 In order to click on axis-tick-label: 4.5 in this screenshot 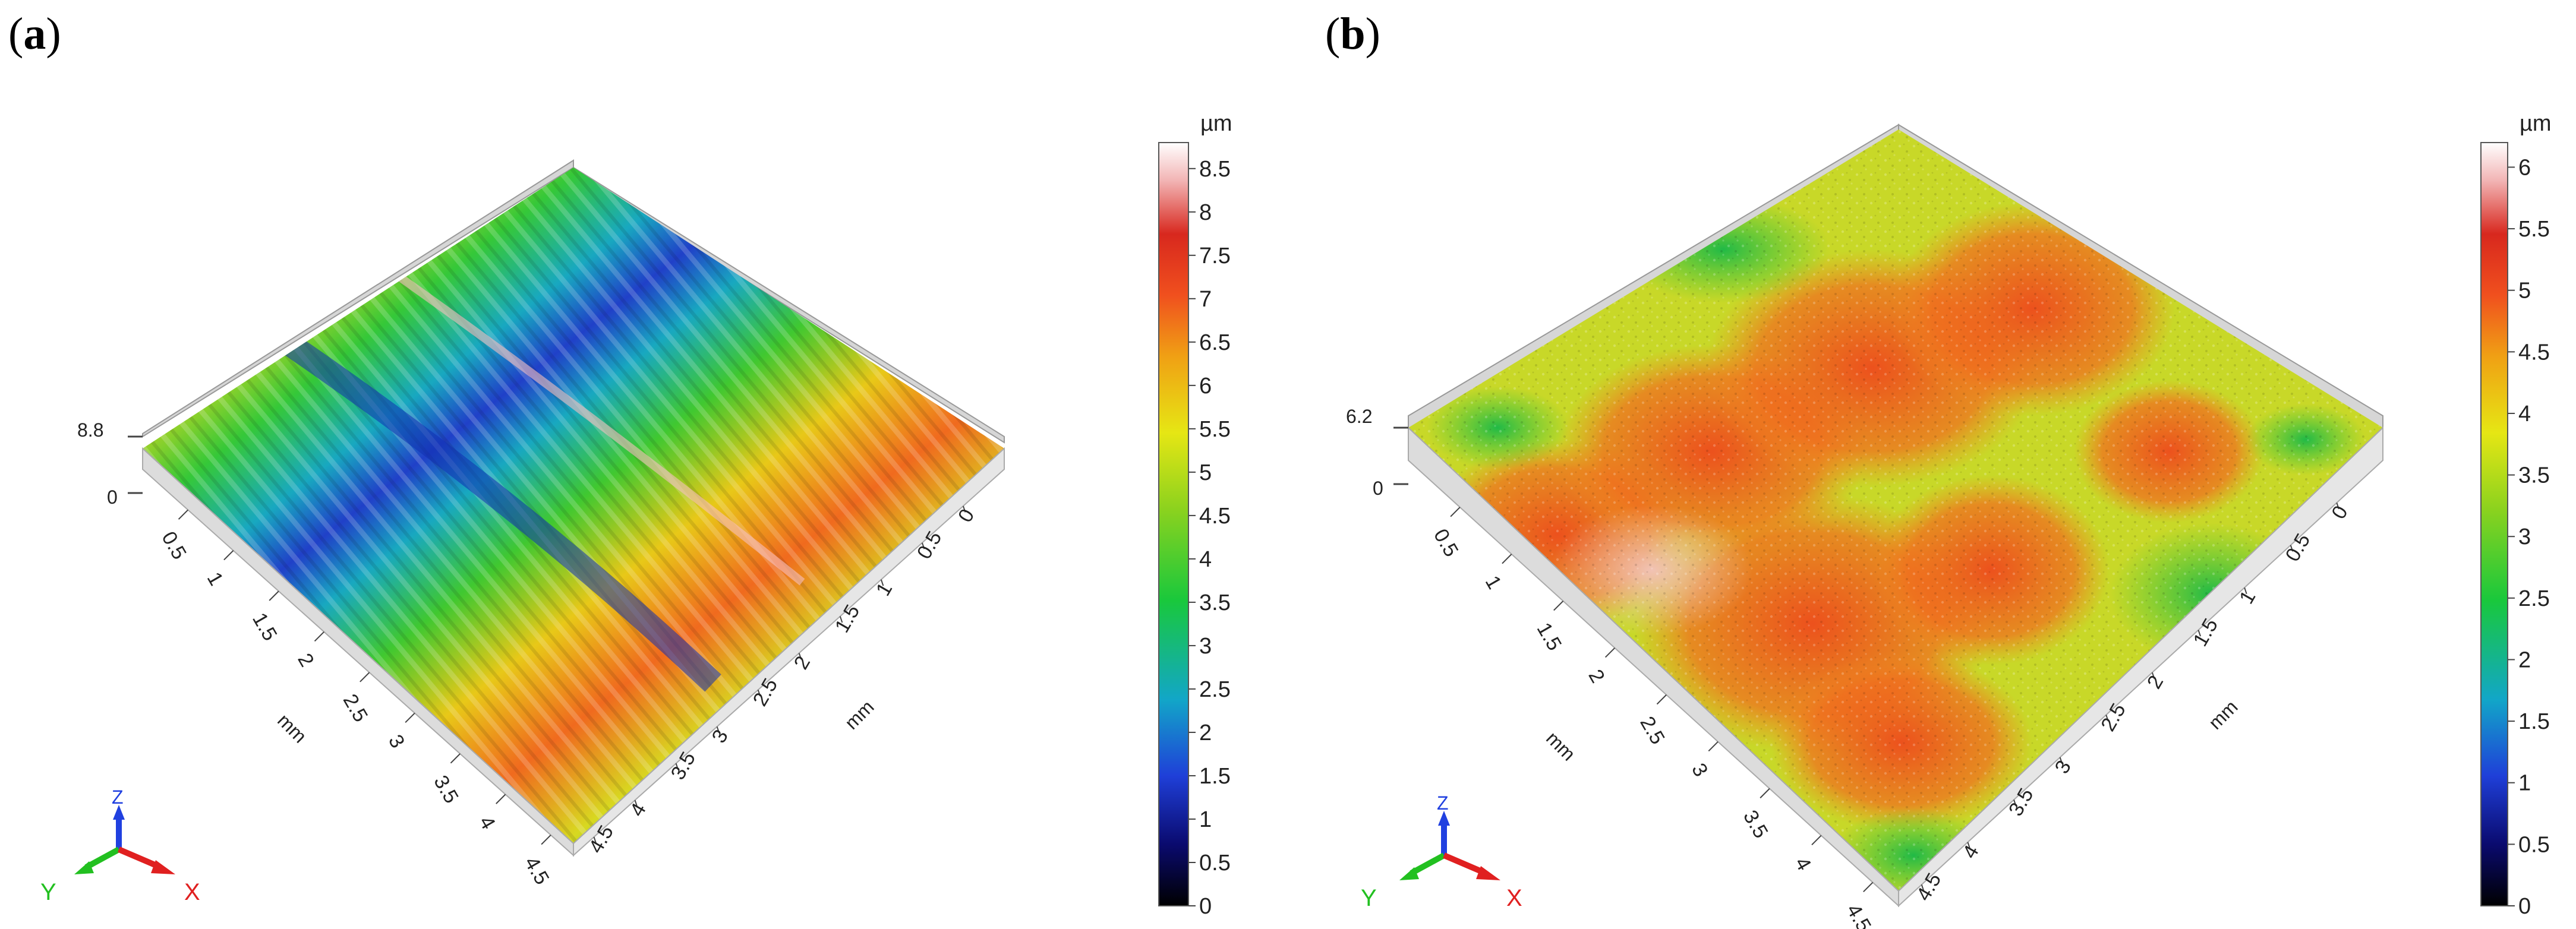, I will do `click(537, 871)`.